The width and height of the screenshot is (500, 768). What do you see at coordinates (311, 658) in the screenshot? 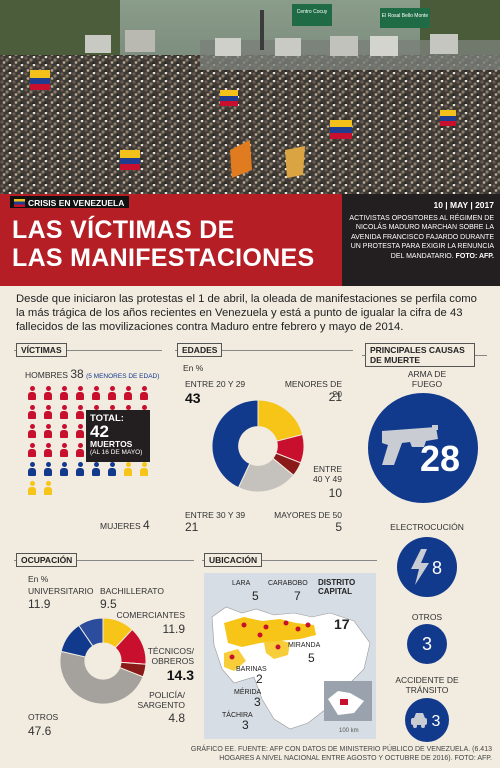
I see `map-value-miranda: 5` at bounding box center [311, 658].